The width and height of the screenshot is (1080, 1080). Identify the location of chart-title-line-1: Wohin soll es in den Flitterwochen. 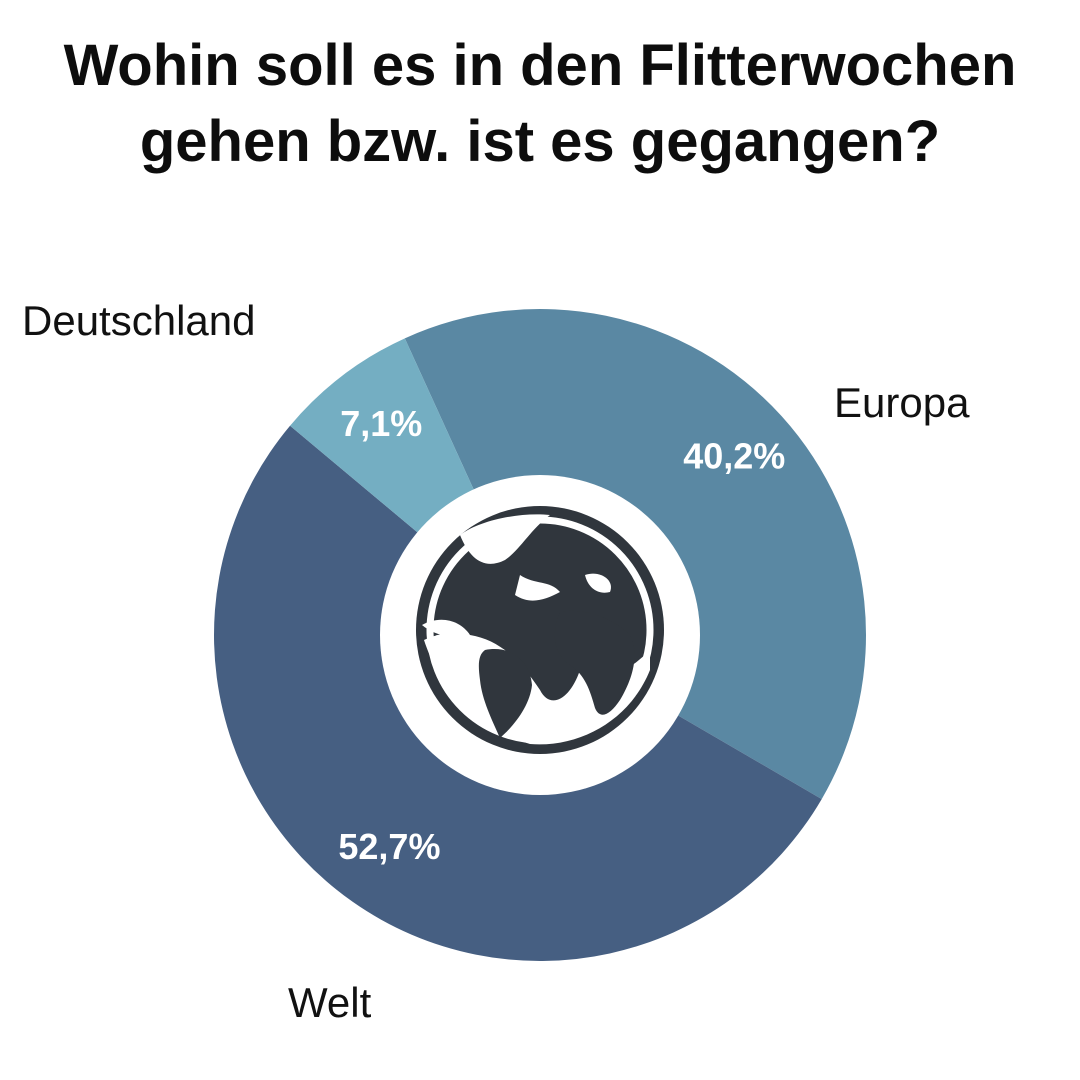
(540, 65).